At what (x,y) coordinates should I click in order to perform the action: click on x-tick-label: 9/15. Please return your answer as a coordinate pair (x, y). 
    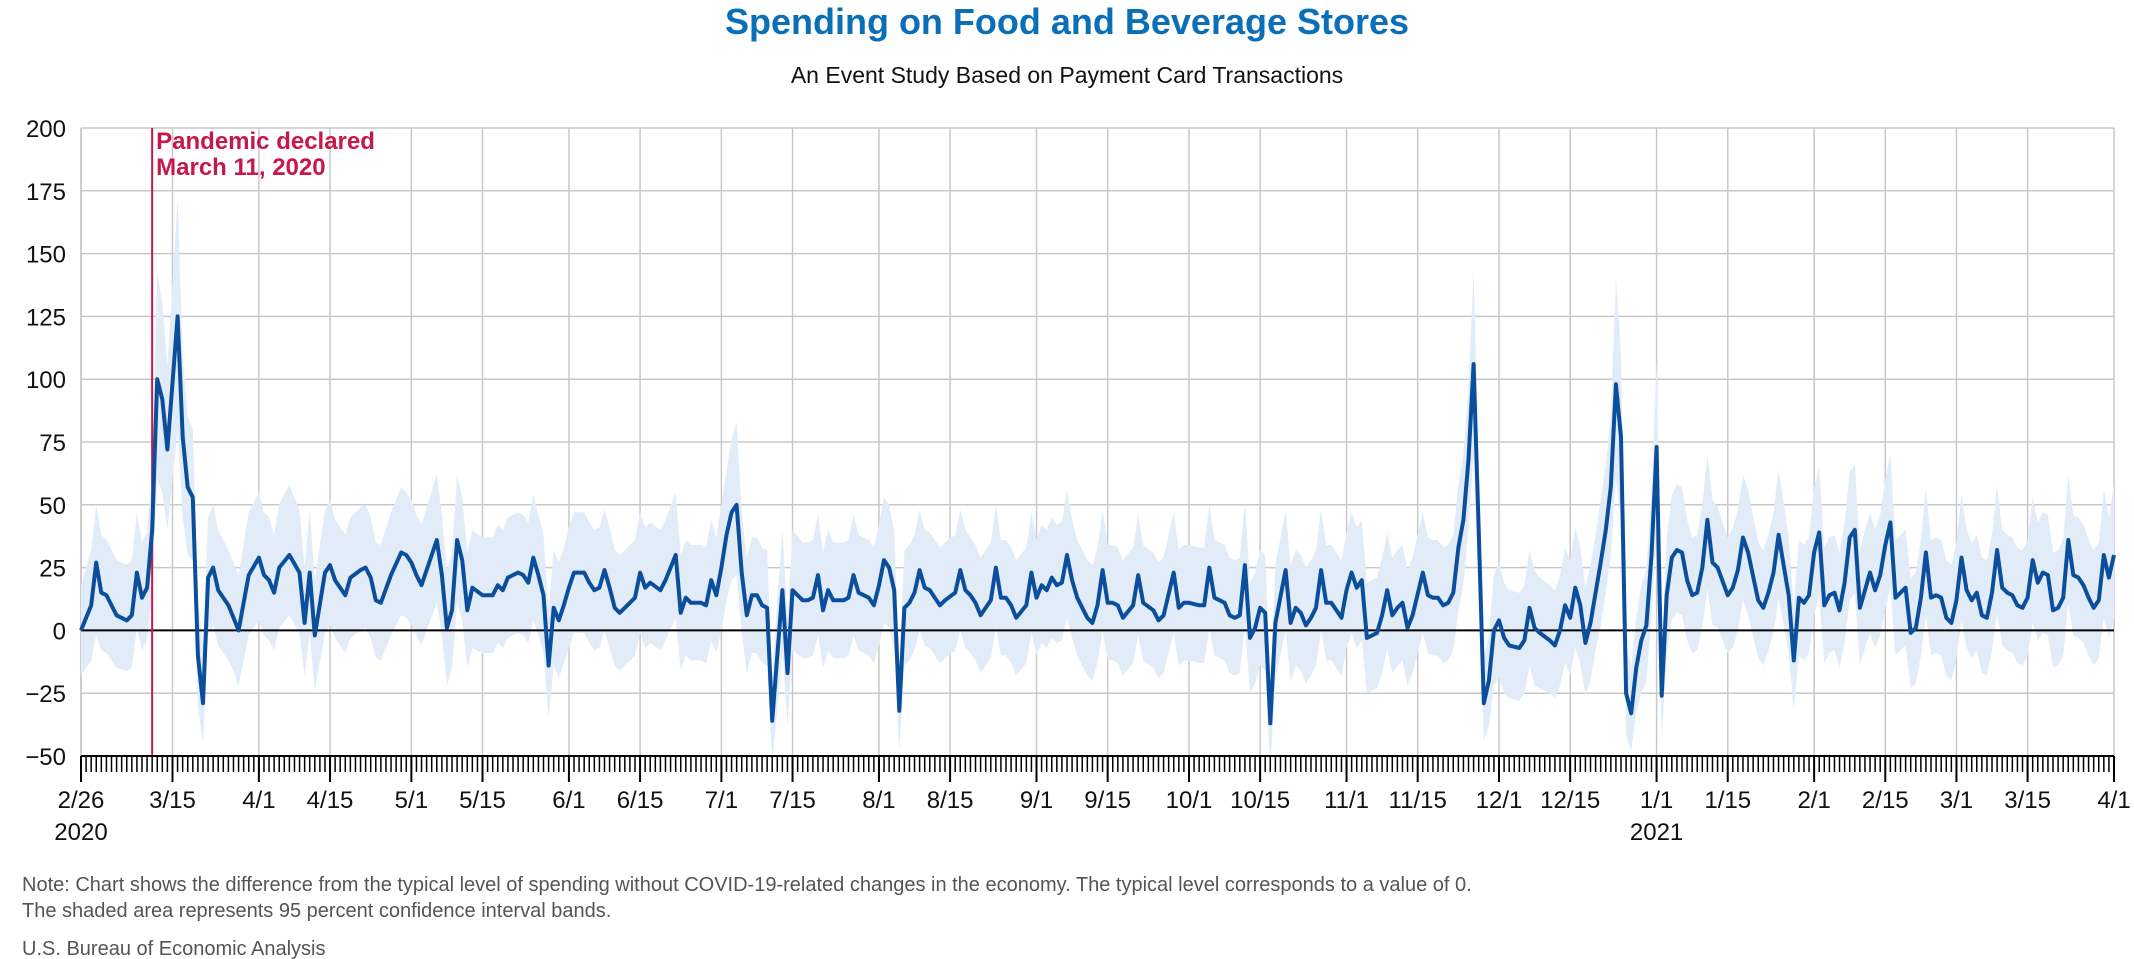
    Looking at the image, I should click on (1107, 800).